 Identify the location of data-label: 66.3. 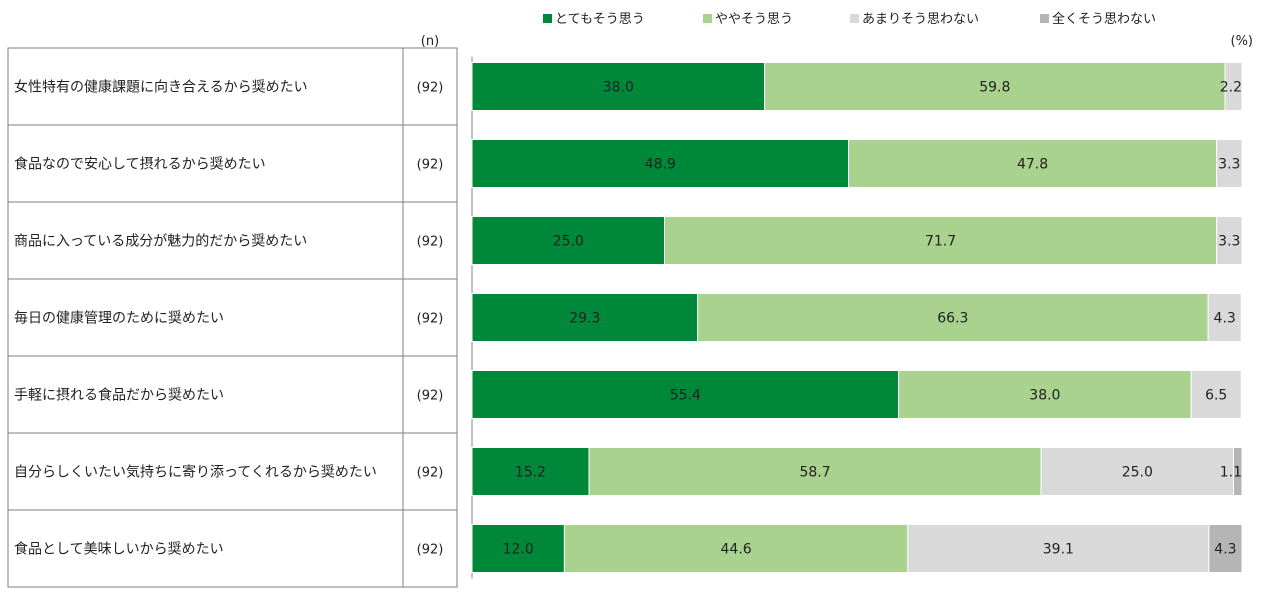
(952, 319).